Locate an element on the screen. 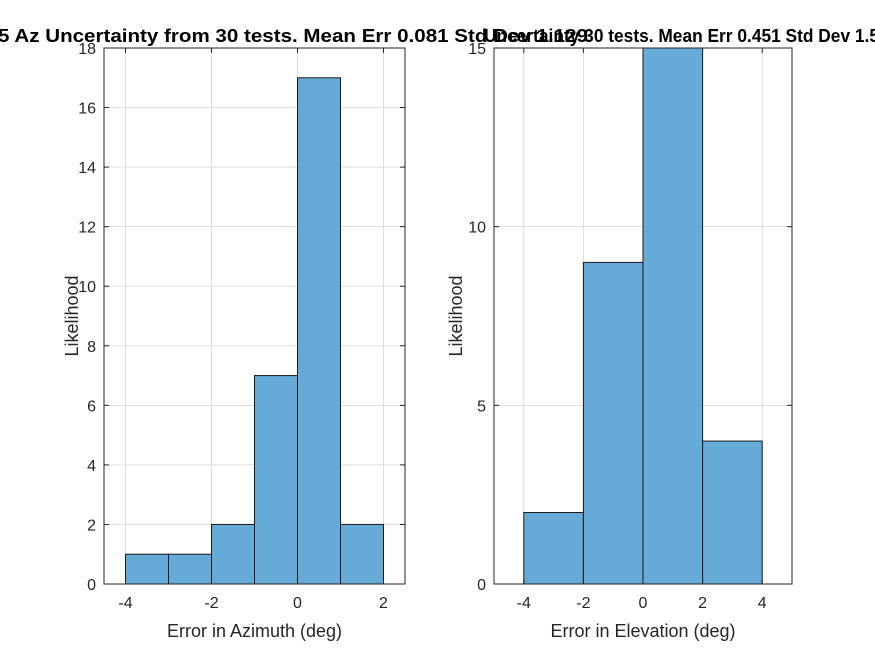 The height and width of the screenshot is (656, 875). chart1-ytick-label-1: 2 is located at coordinates (91, 525).